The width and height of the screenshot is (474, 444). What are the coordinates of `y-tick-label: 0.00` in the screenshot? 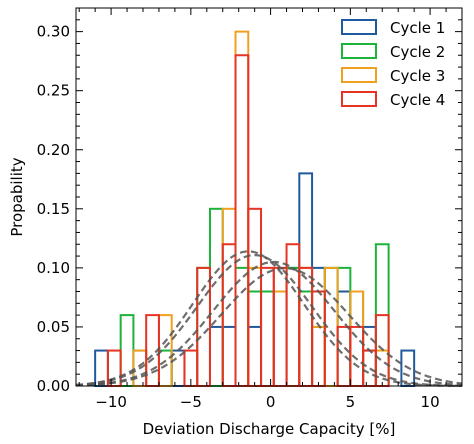 It's located at (53, 386).